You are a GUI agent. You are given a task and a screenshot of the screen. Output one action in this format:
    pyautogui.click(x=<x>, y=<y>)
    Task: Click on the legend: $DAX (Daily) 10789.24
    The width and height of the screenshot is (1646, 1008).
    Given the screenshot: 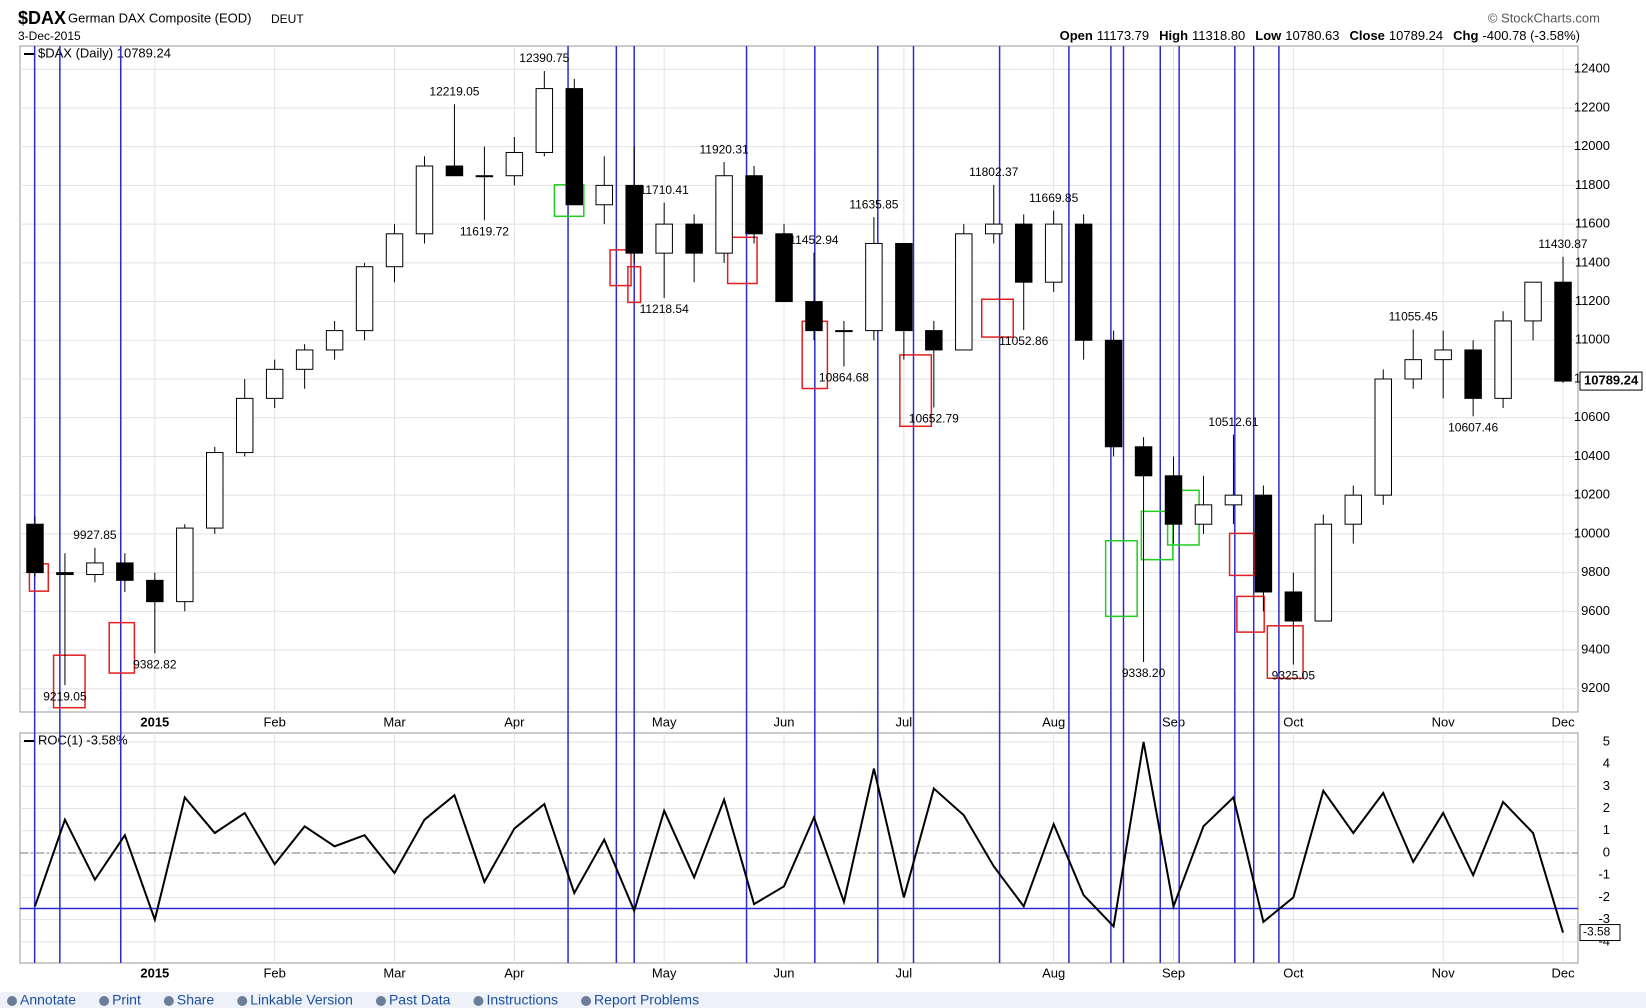 What is the action you would take?
    pyautogui.click(x=104, y=52)
    